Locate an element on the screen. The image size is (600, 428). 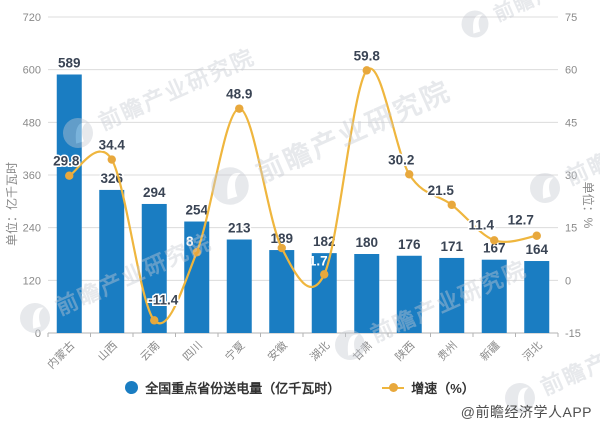
x-category-label: 贵州 is located at coordinates (447, 351).